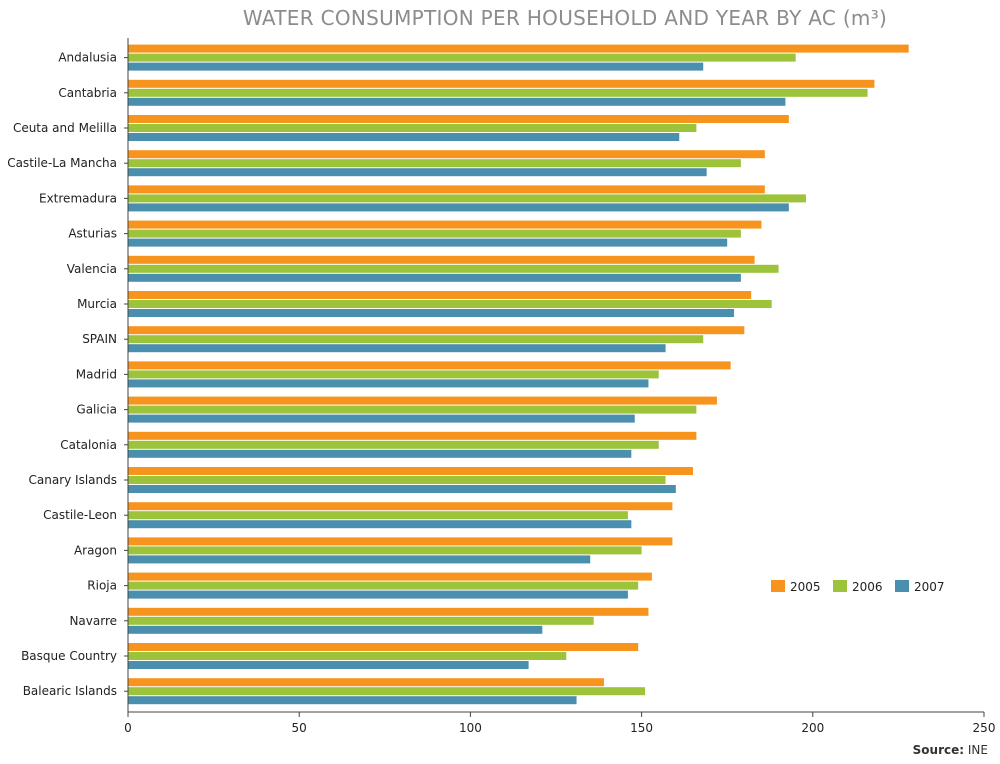 The height and width of the screenshot is (764, 1000). I want to click on bar-cantabria-2007, so click(457, 101).